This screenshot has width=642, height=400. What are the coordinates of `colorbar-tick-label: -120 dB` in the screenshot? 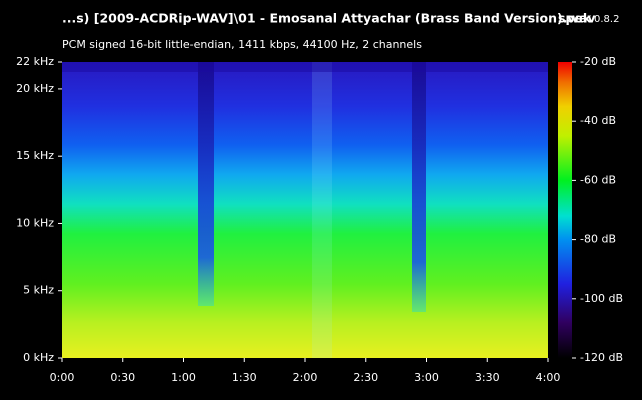 It's located at (601, 357).